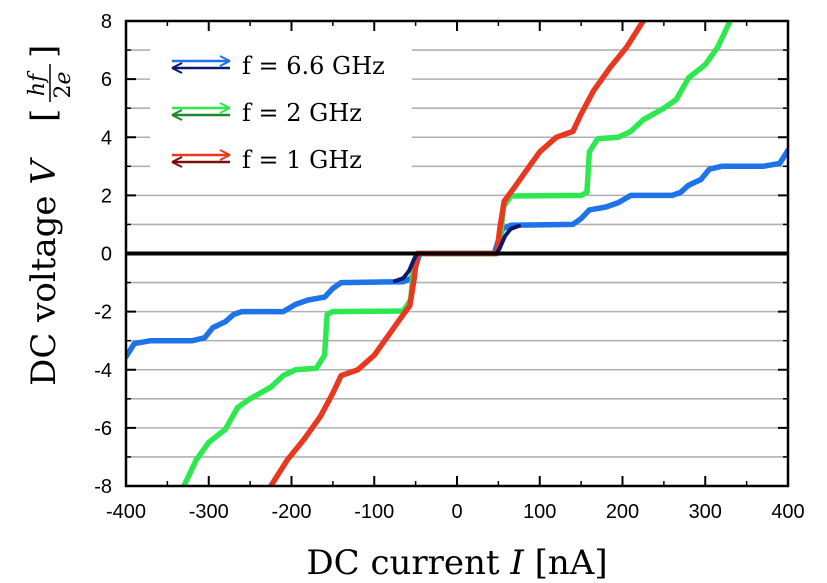 The height and width of the screenshot is (583, 827). I want to click on x-tick-label: 0, so click(456, 512).